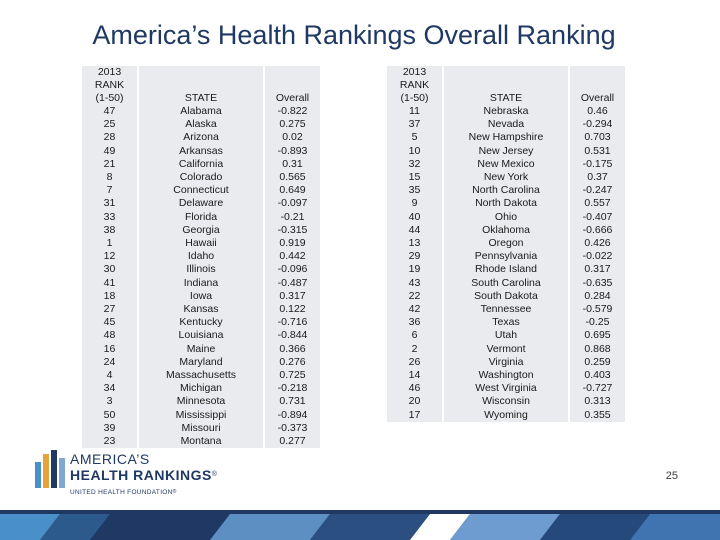 Image resolution: width=720 pixels, height=540 pixels. What do you see at coordinates (201, 244) in the screenshot?
I see `cell-state: Hawaii` at bounding box center [201, 244].